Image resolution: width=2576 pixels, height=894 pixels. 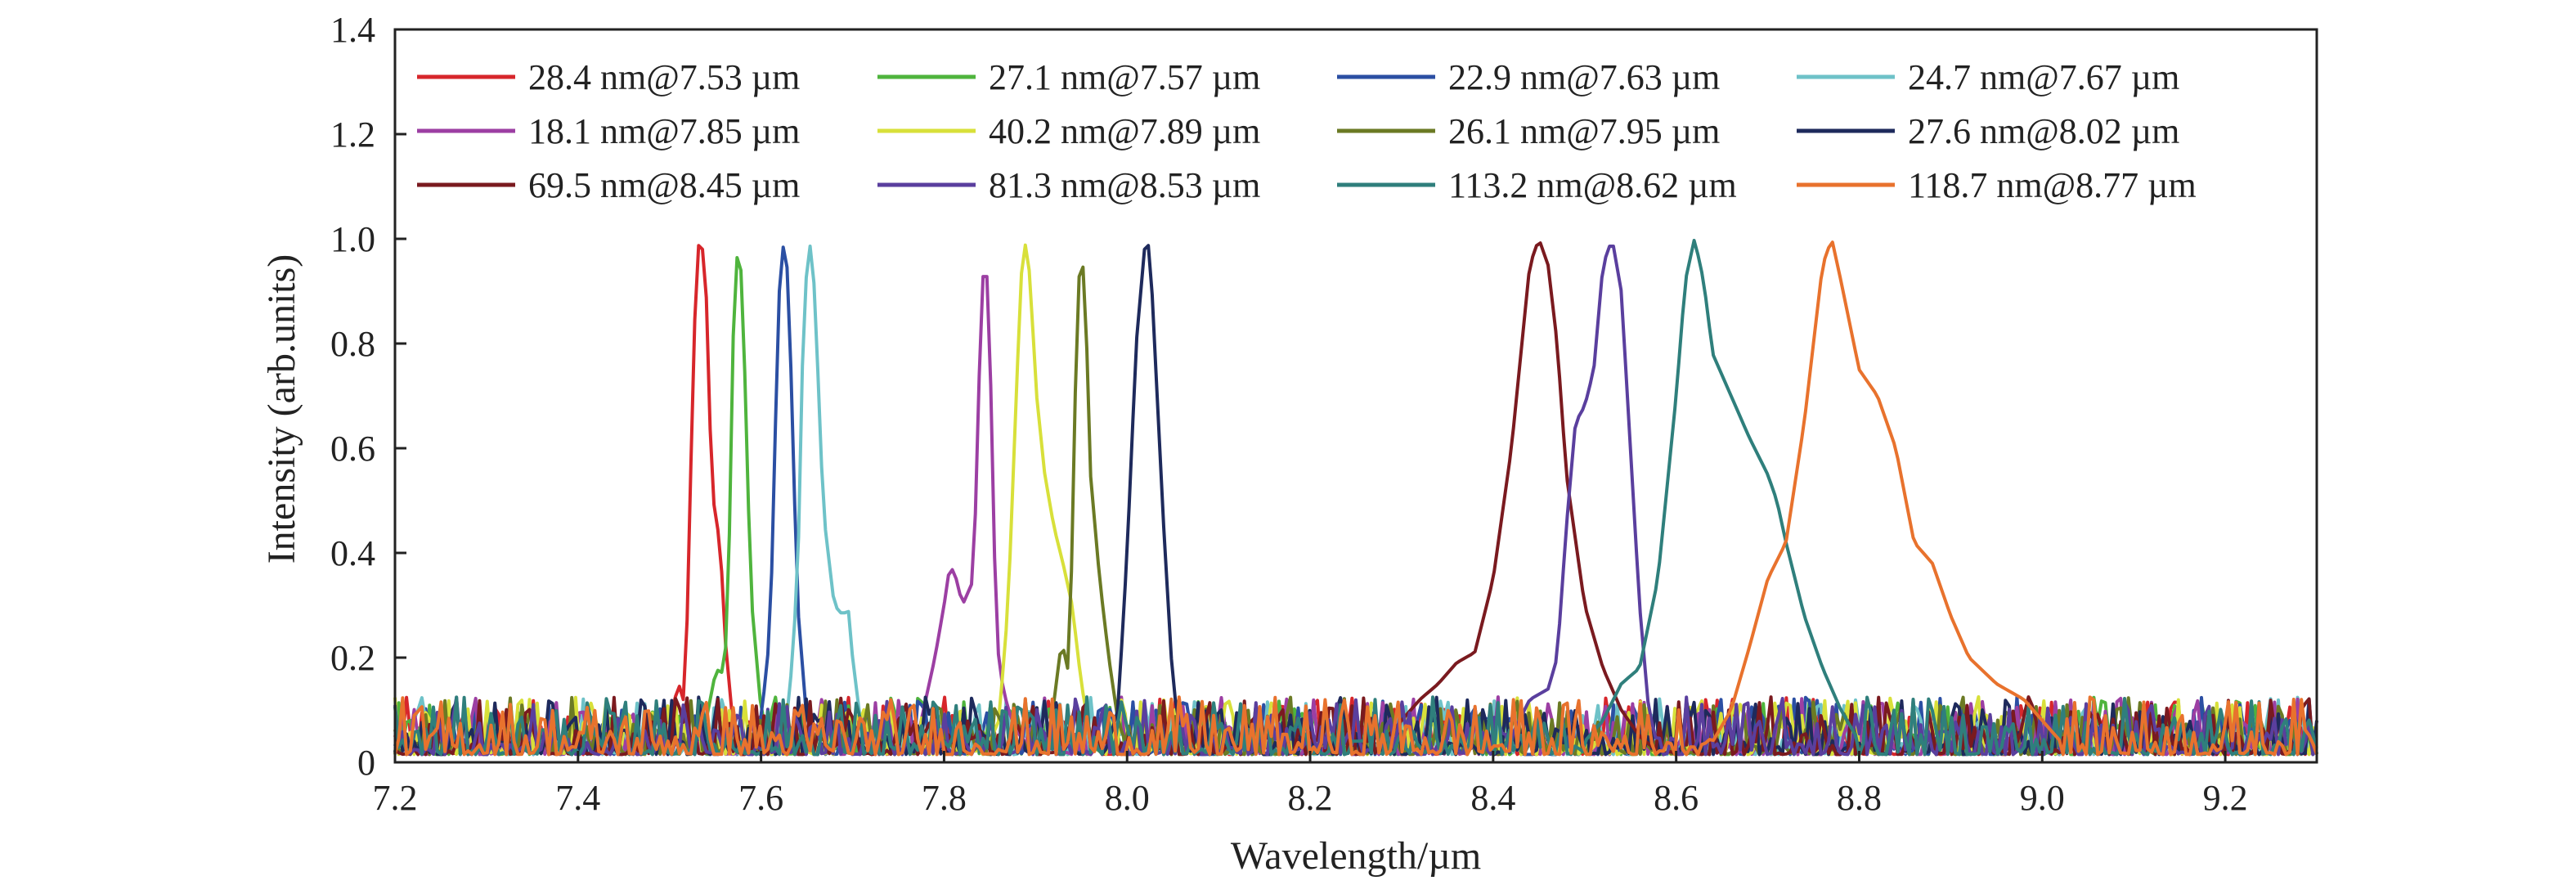 What do you see at coordinates (664, 77) in the screenshot?
I see `legend-label-1: 28.4 nm@7.53 µm` at bounding box center [664, 77].